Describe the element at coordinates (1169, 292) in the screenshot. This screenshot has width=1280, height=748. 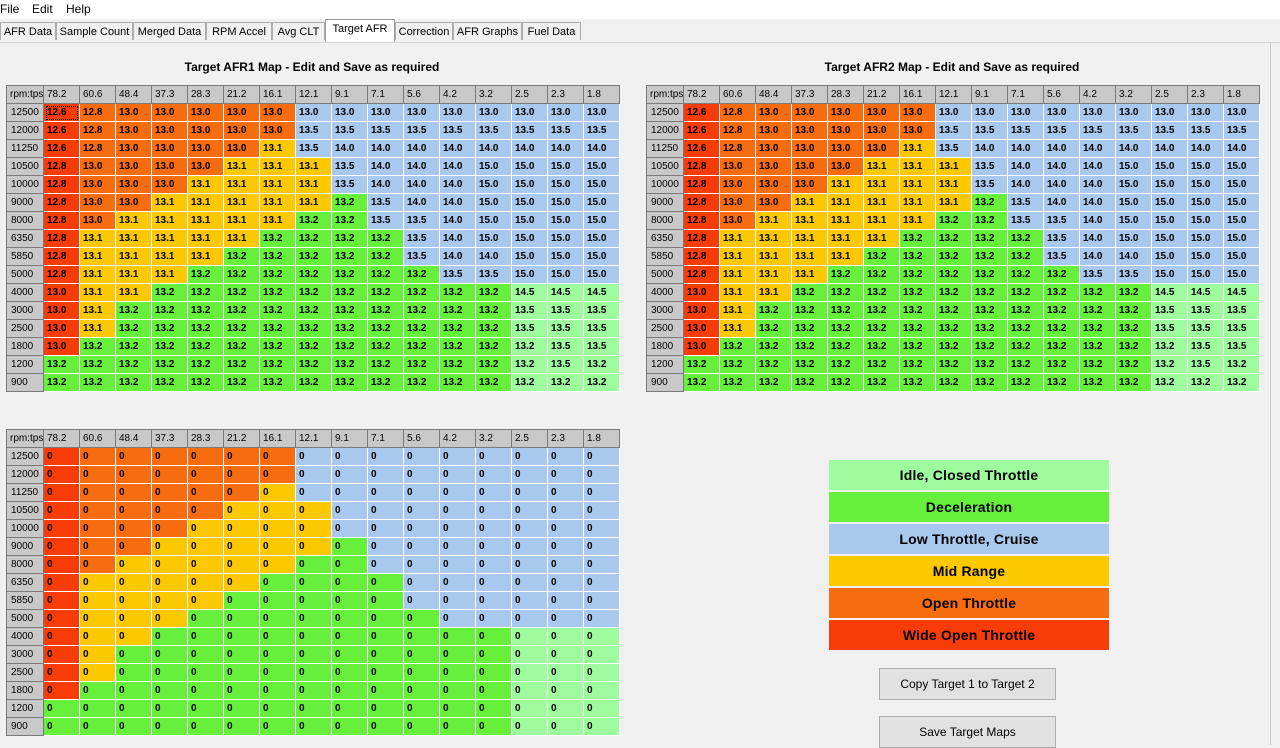
I see `map-cell: 14.5` at that location.